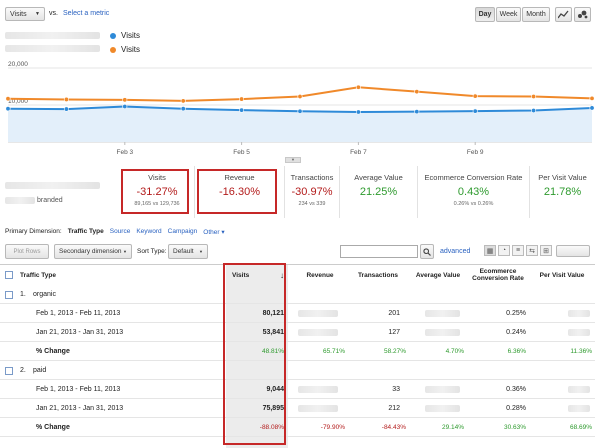 This screenshot has width=595, height=448. I want to click on metric-select: Visits ▼, so click(25, 14).